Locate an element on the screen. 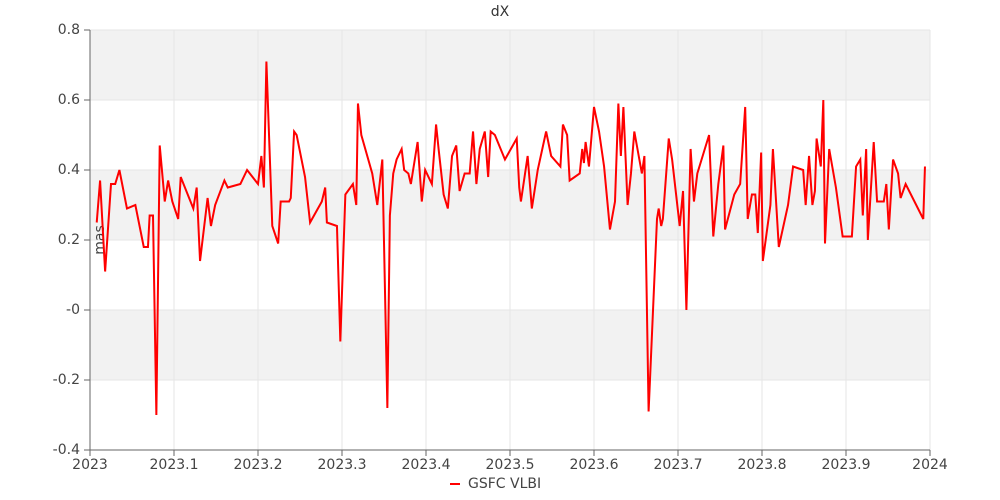  chart-title: dX is located at coordinates (500, 12).